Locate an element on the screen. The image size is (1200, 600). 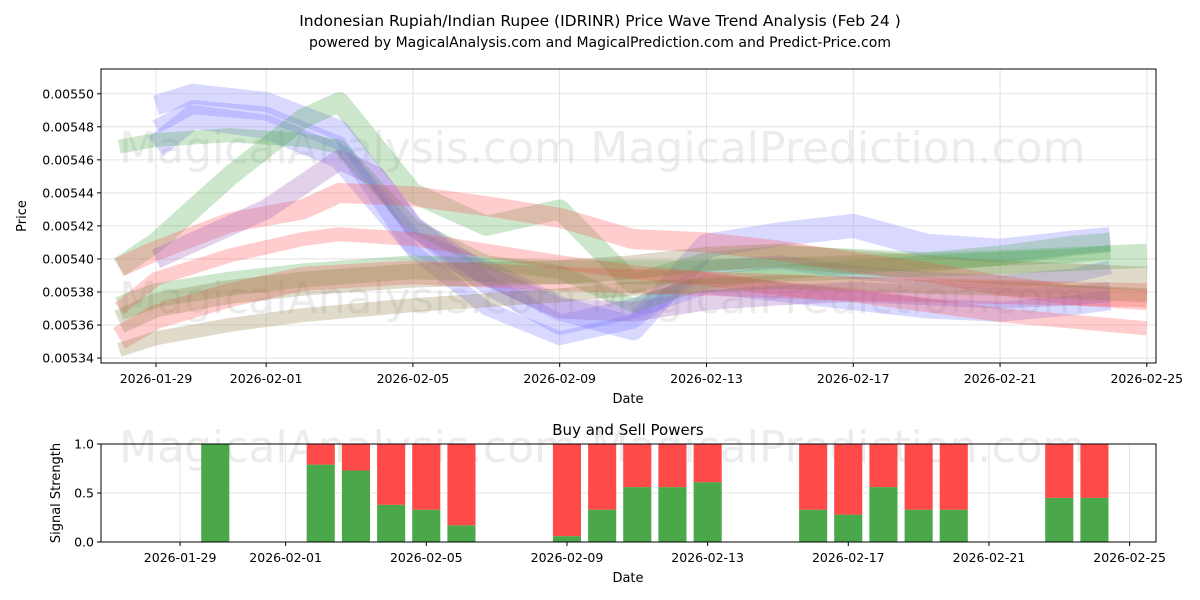
bottom-x-tick-label: 2026-02-05 is located at coordinates (426, 557).